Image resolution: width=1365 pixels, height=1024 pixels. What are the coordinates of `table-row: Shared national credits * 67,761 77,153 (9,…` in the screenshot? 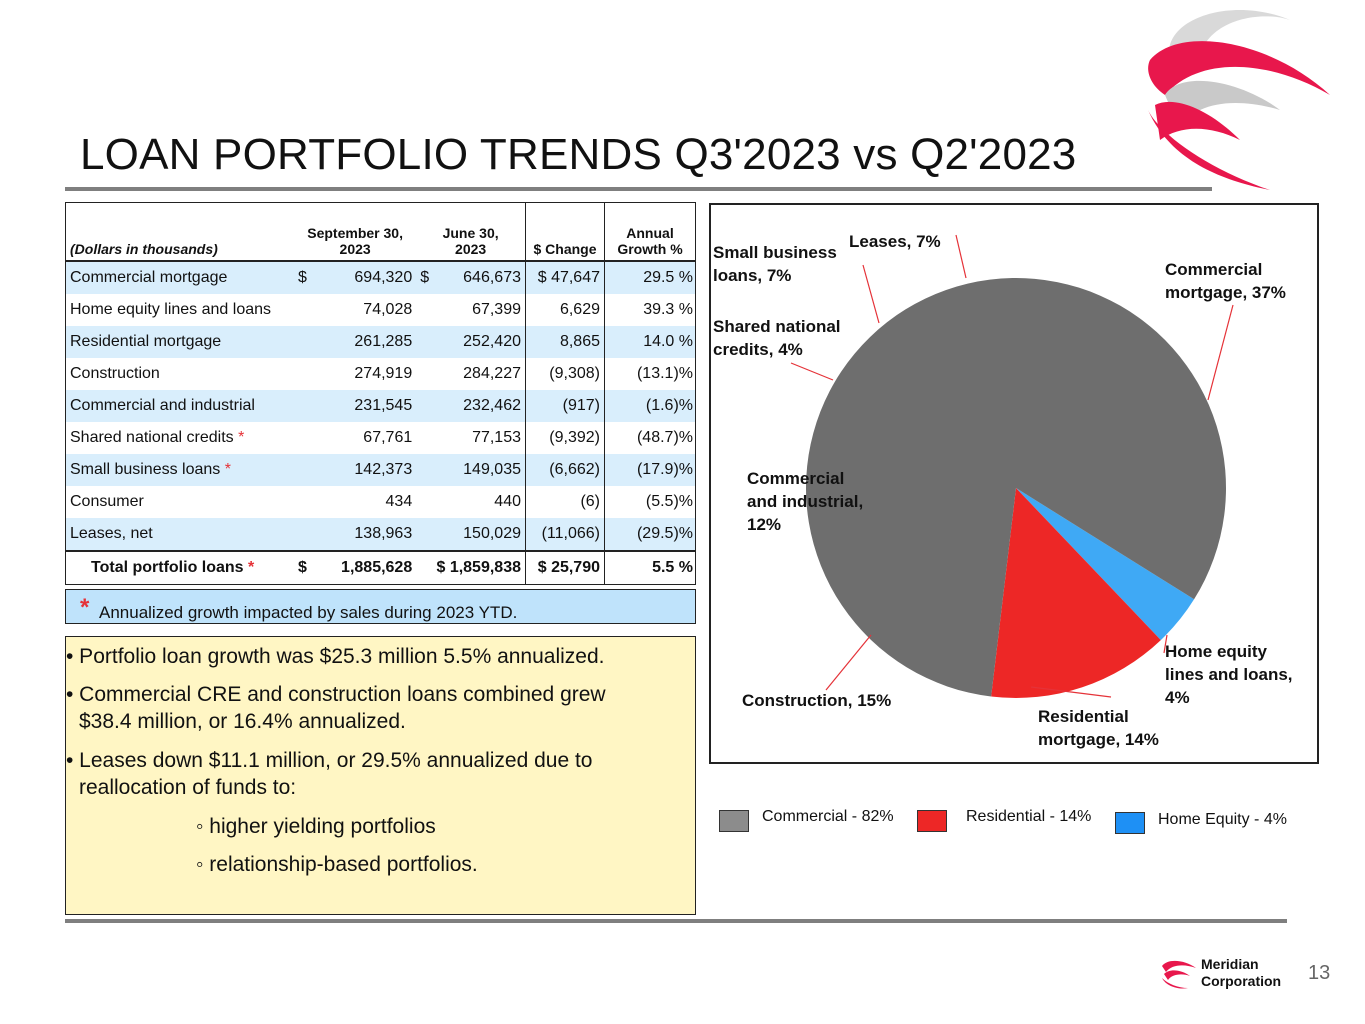 It's located at (381, 438).